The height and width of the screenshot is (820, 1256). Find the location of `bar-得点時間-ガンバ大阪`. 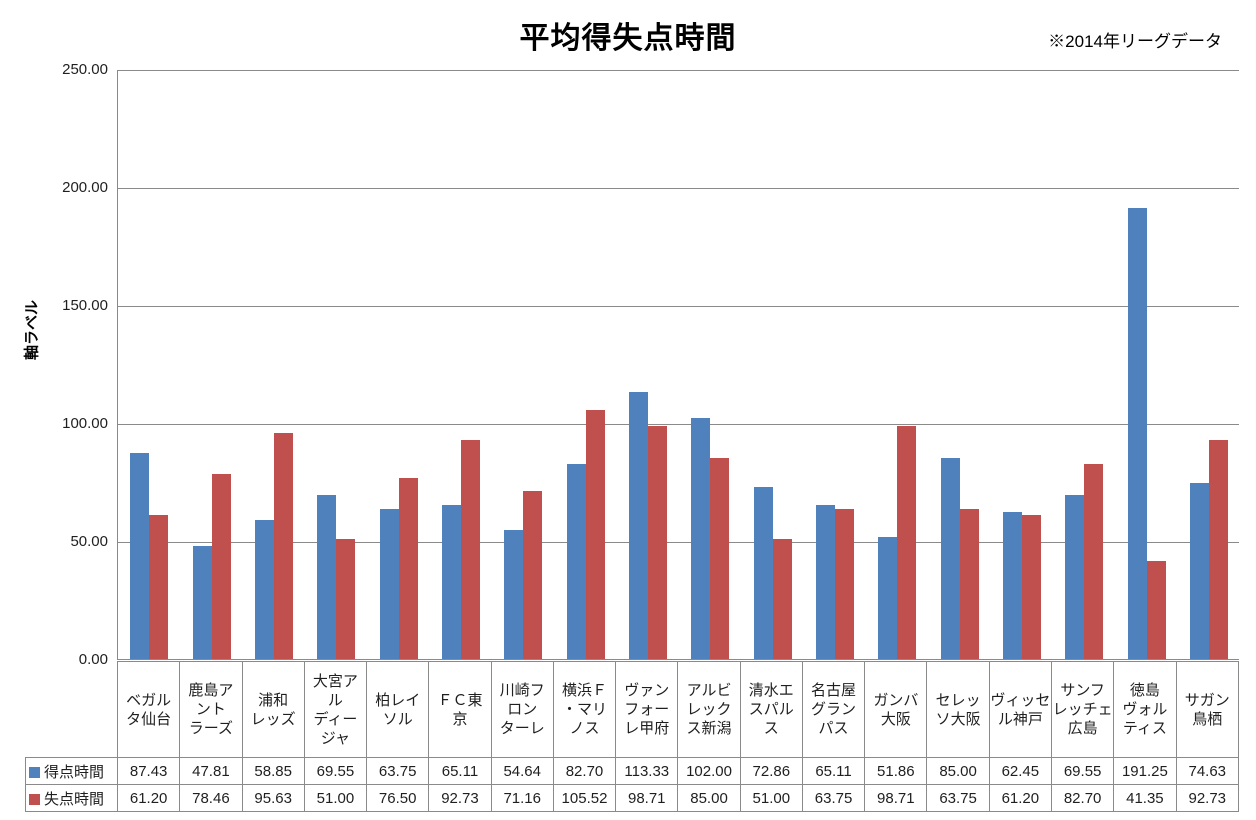

bar-得点時間-ガンバ大阪 is located at coordinates (887, 598).